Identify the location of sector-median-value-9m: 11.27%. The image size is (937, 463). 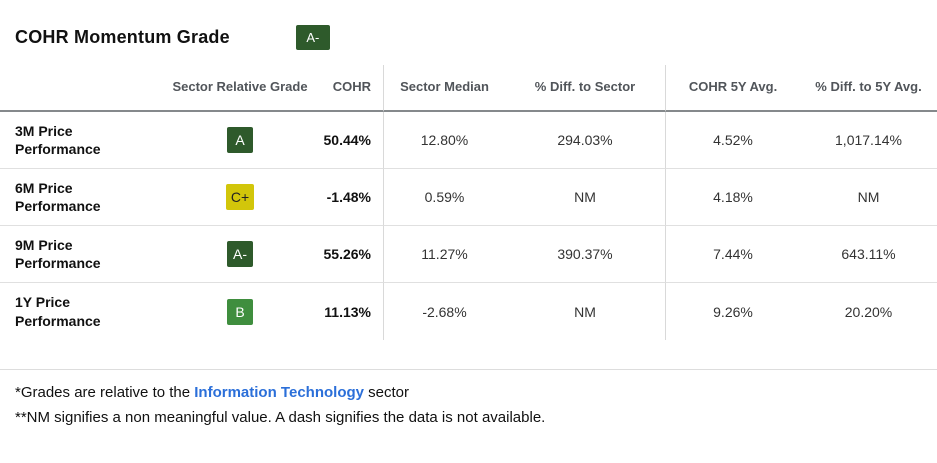
(444, 254).